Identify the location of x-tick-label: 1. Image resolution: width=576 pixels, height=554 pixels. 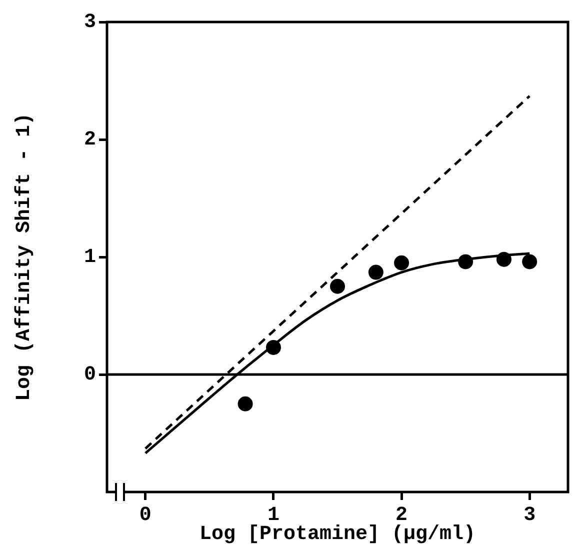
(273, 516).